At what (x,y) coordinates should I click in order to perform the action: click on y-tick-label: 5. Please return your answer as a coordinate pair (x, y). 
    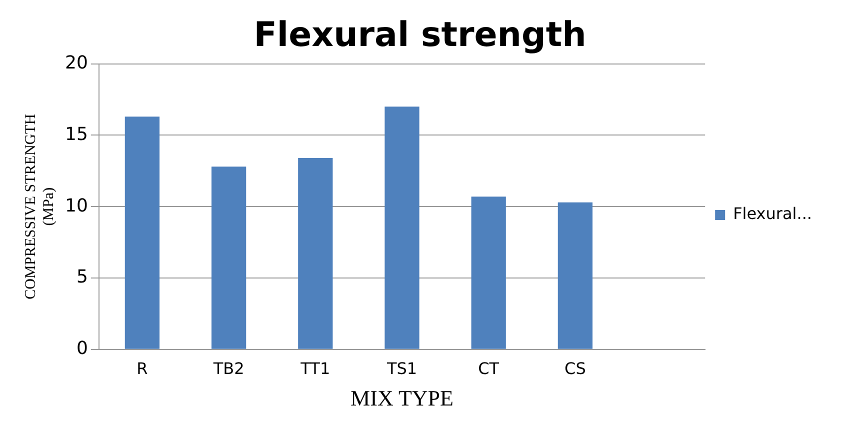
    Looking at the image, I should click on (82, 277).